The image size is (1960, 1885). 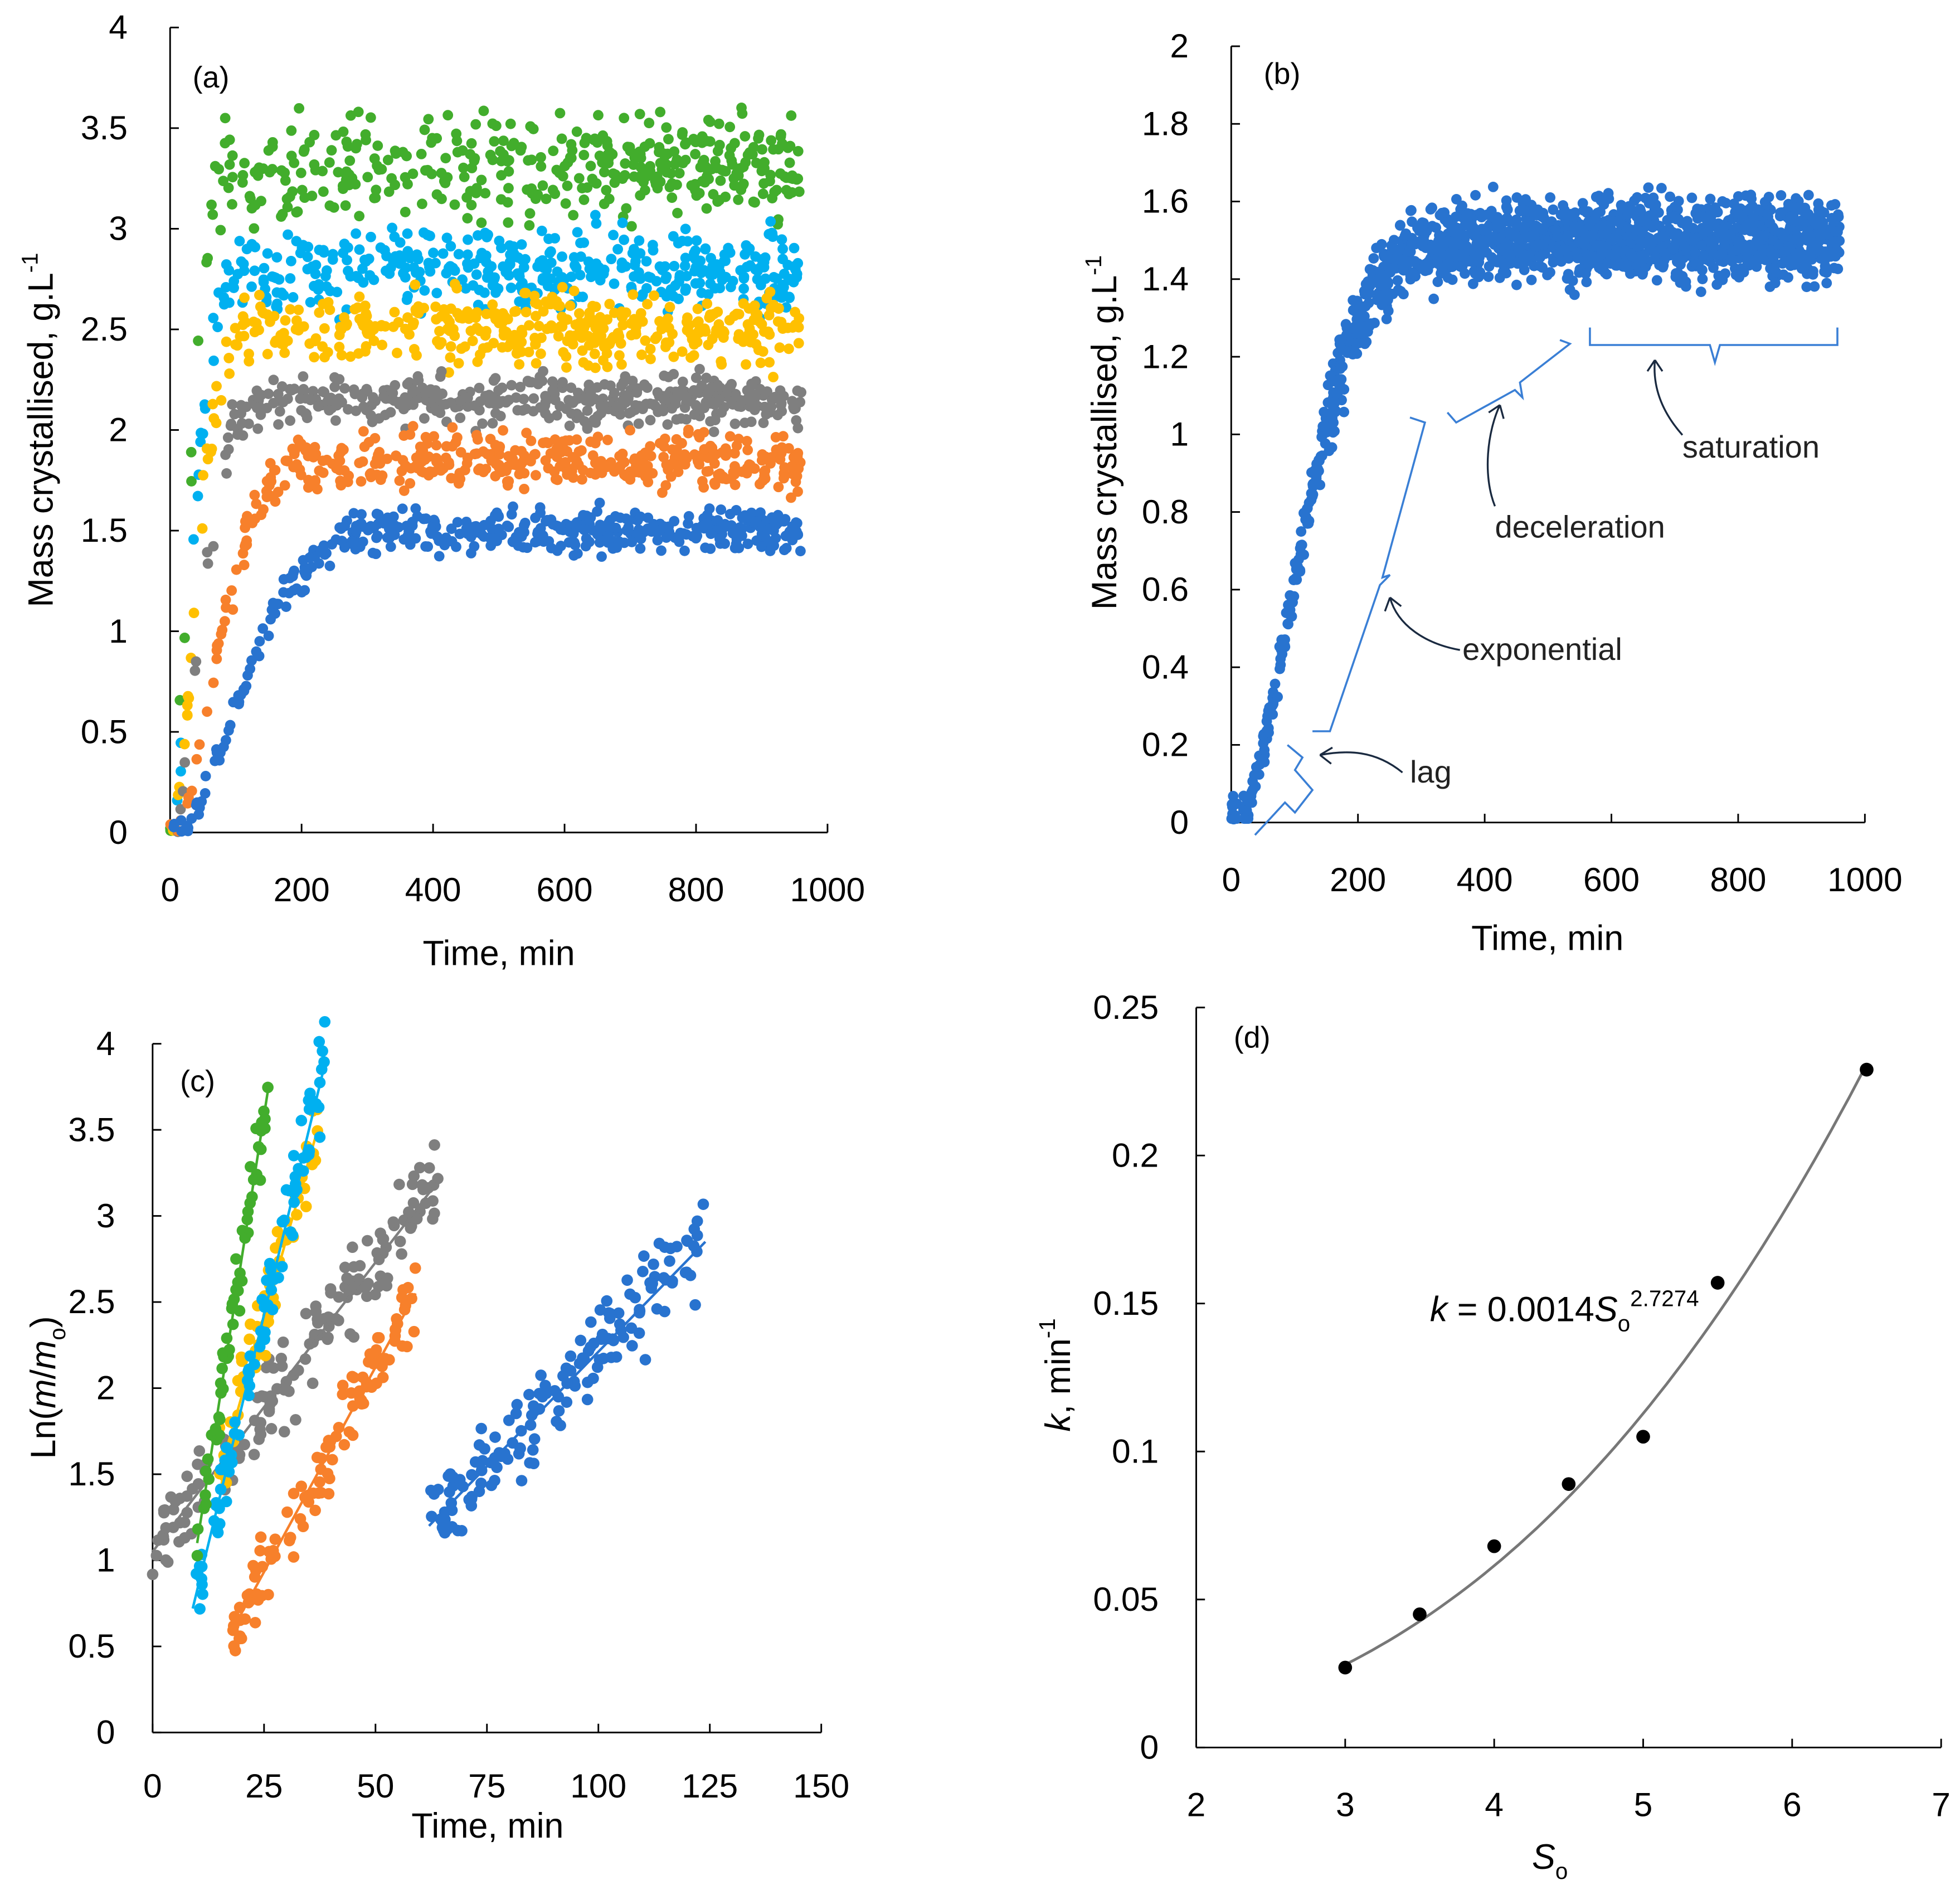 I want to click on panel-label: (c), so click(x=197, y=1081).